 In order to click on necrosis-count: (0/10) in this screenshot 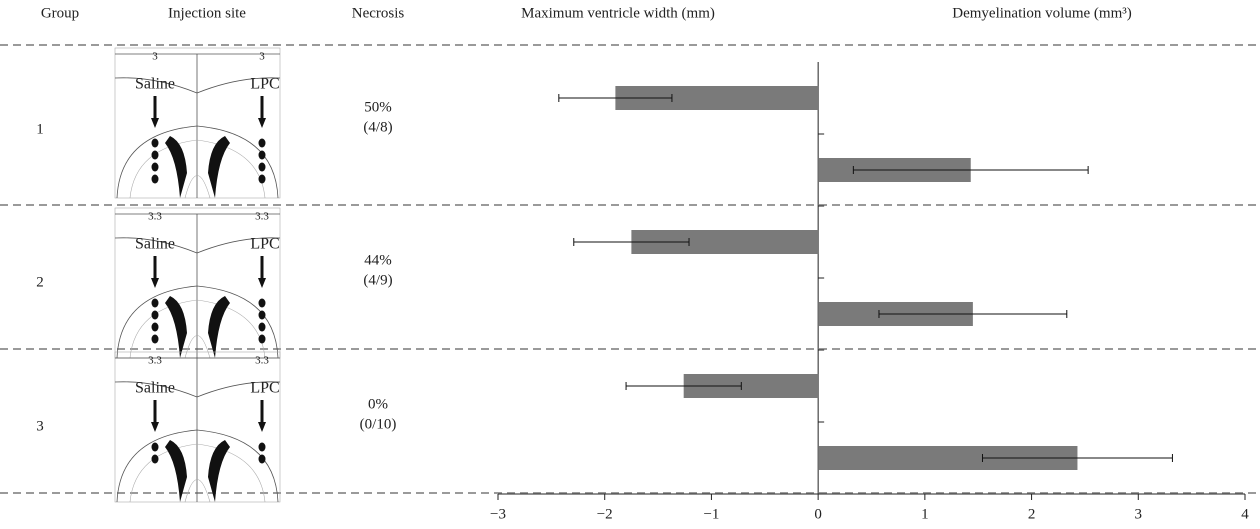, I will do `click(378, 424)`.